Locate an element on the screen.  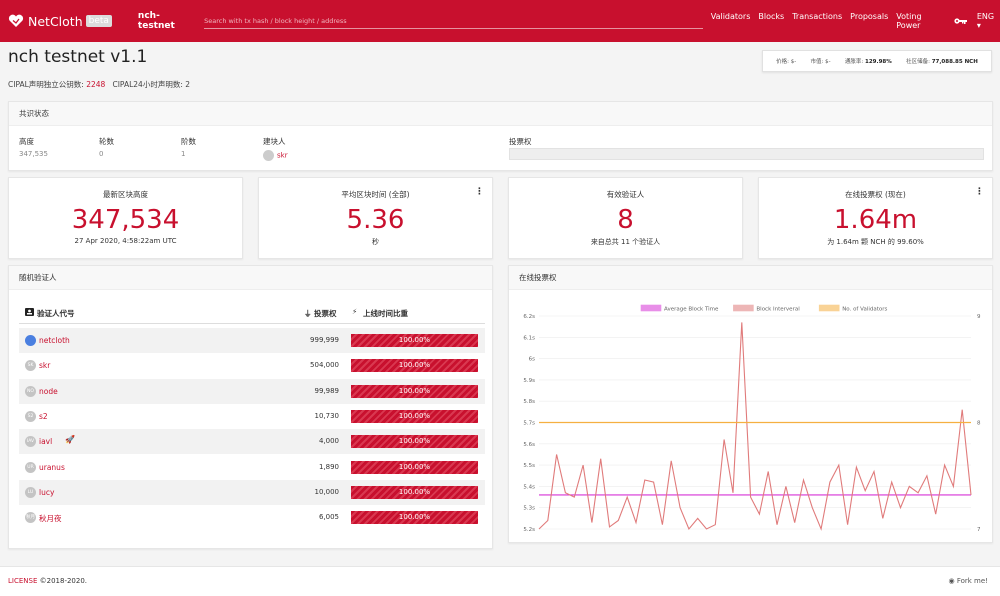
inflation: 通胀率: 129.98% is located at coordinates (868, 61).